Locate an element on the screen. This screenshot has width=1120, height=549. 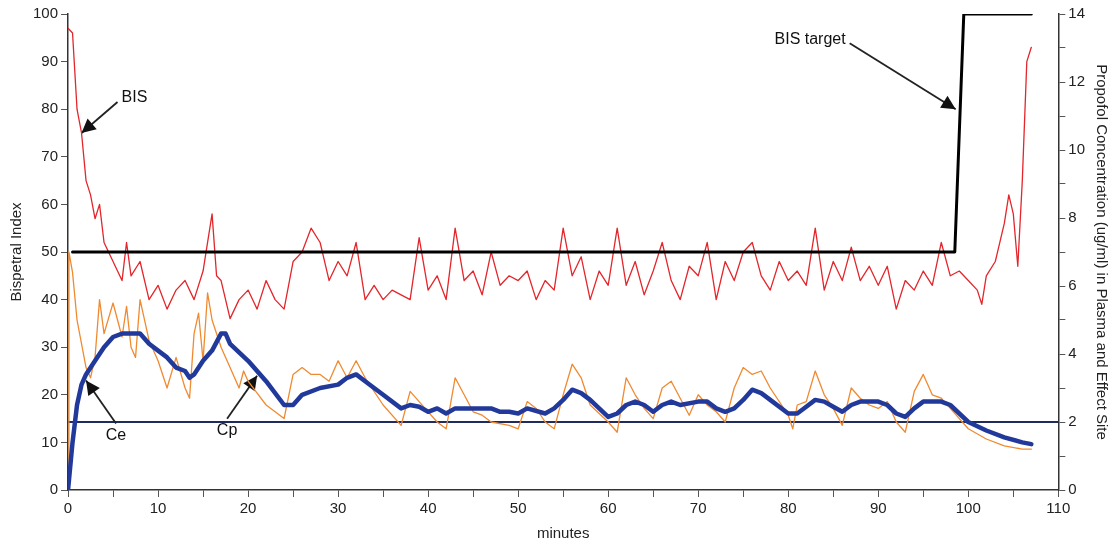
x-tick-label: 20 is located at coordinates (248, 508).